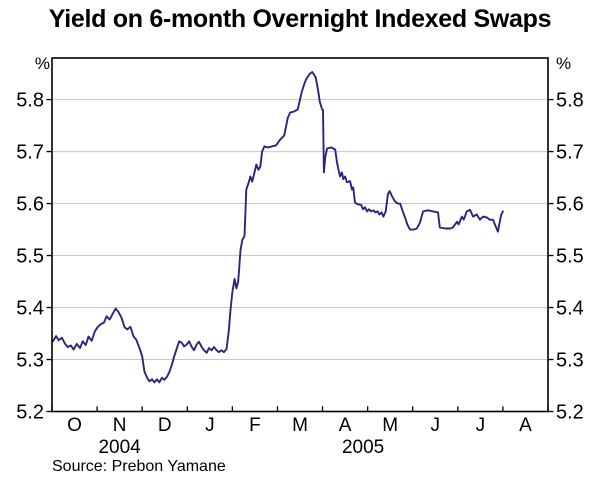  Describe the element at coordinates (30, 361) in the screenshot. I see `y-tick-label-left: 5.3` at that location.